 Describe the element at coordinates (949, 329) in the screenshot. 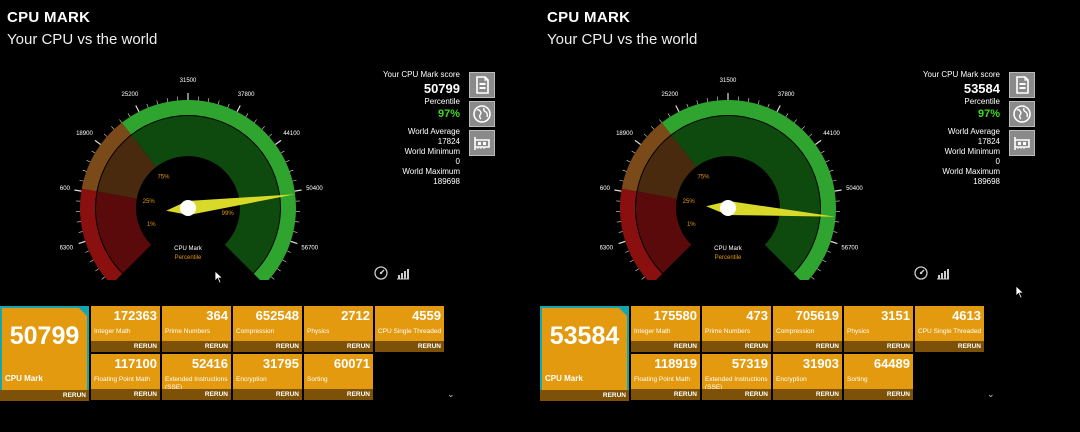

I see `tile-cpu-single-threaded: 4613 CPU Single Threaded RERUN` at that location.